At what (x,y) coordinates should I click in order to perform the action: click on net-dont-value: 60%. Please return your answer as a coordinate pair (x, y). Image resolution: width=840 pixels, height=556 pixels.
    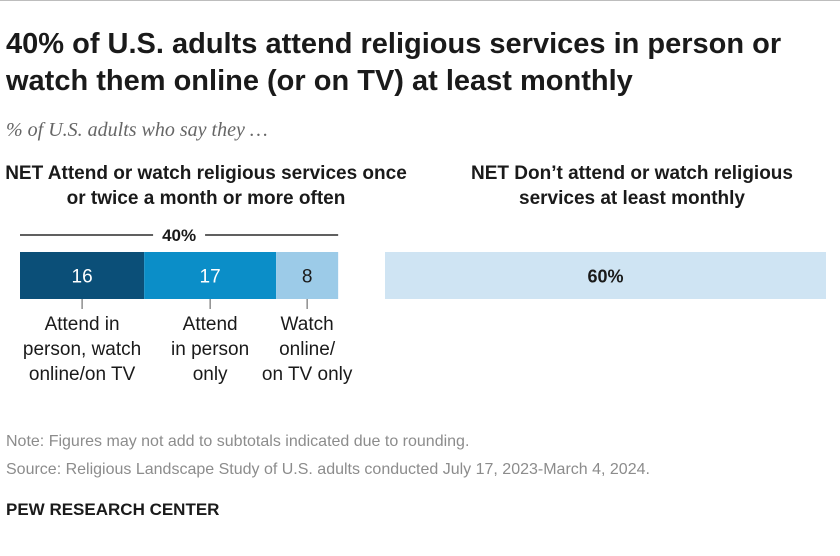
    Looking at the image, I should click on (605, 277).